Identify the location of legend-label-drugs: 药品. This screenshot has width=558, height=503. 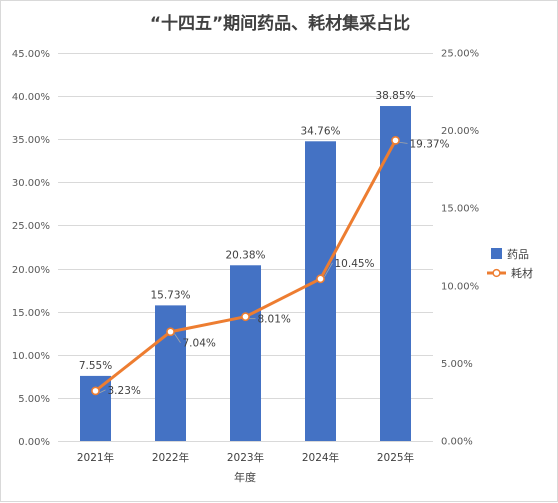
(518, 254).